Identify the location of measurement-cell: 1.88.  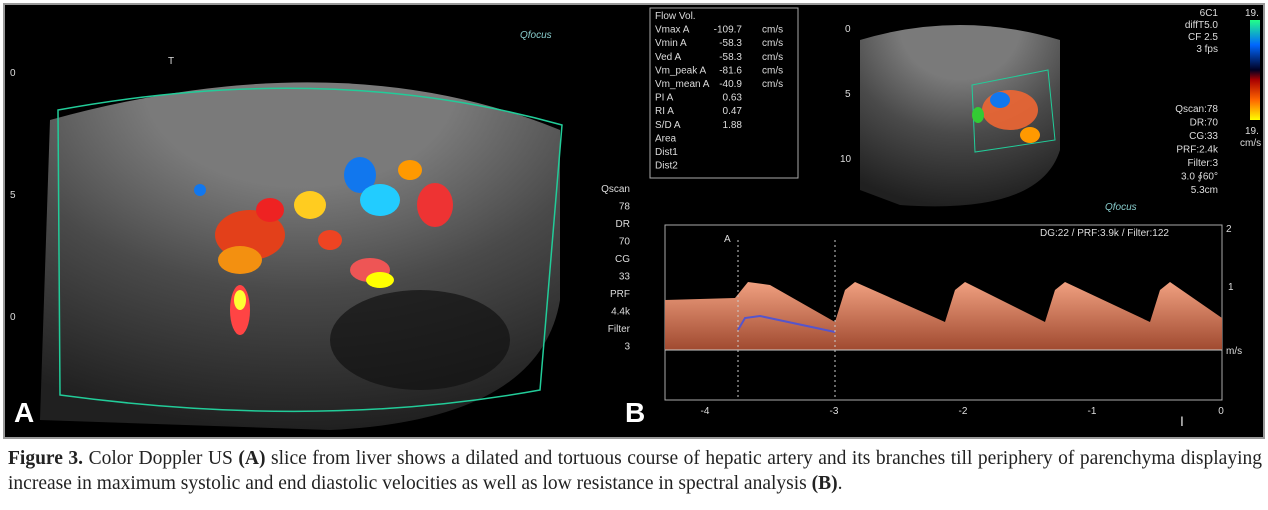
(733, 125).